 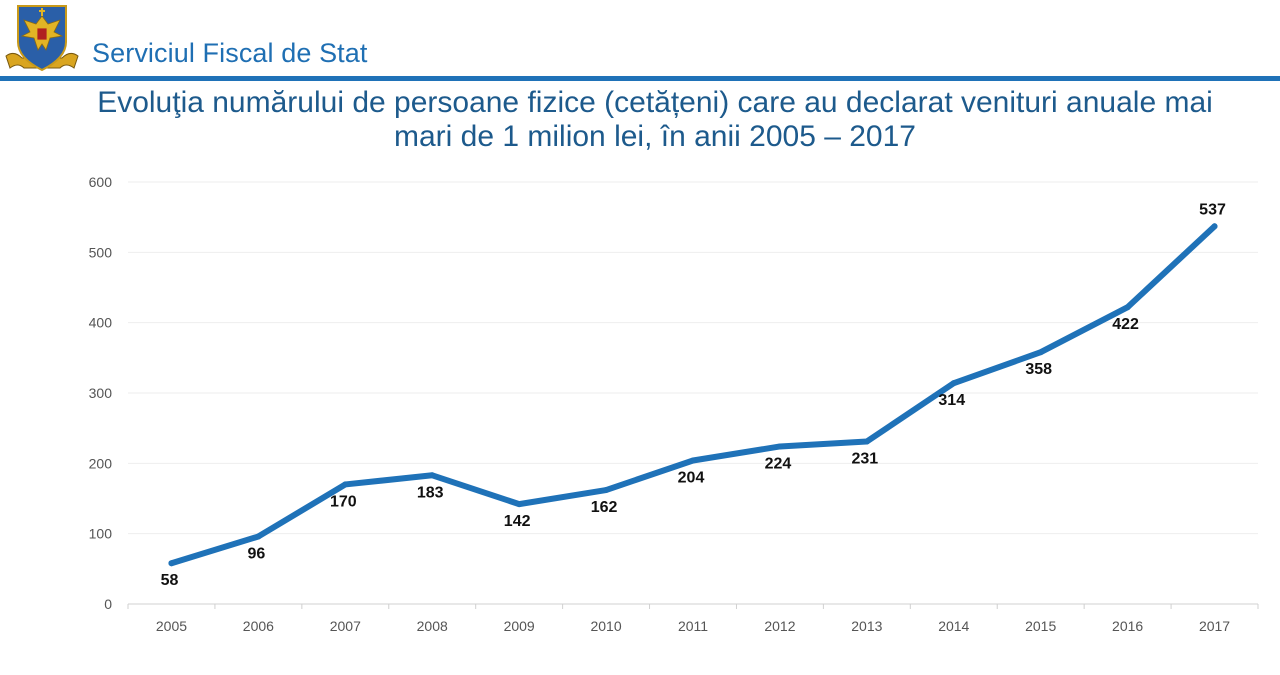 I want to click on x-tick-label: 2014, so click(x=953, y=626).